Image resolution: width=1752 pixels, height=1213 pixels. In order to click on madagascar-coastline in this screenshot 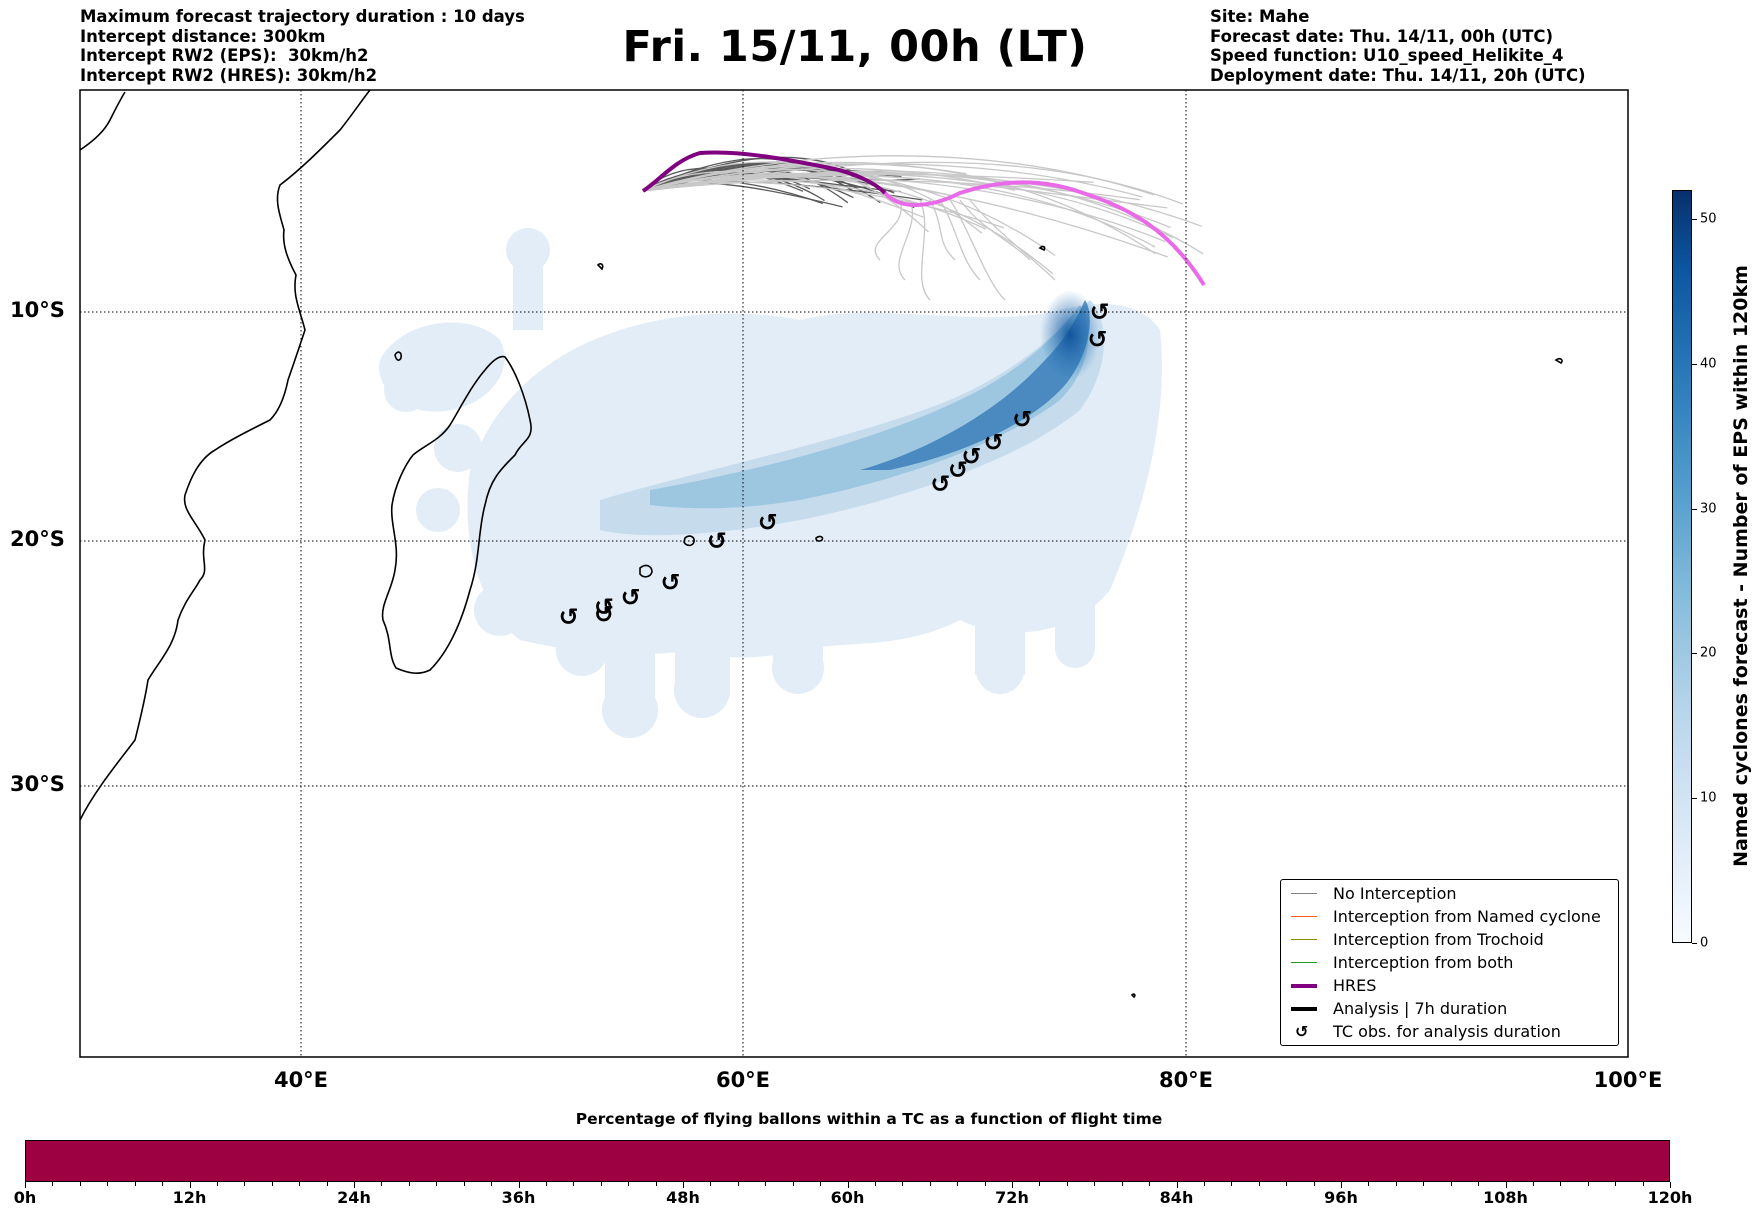, I will do `click(456, 514)`.